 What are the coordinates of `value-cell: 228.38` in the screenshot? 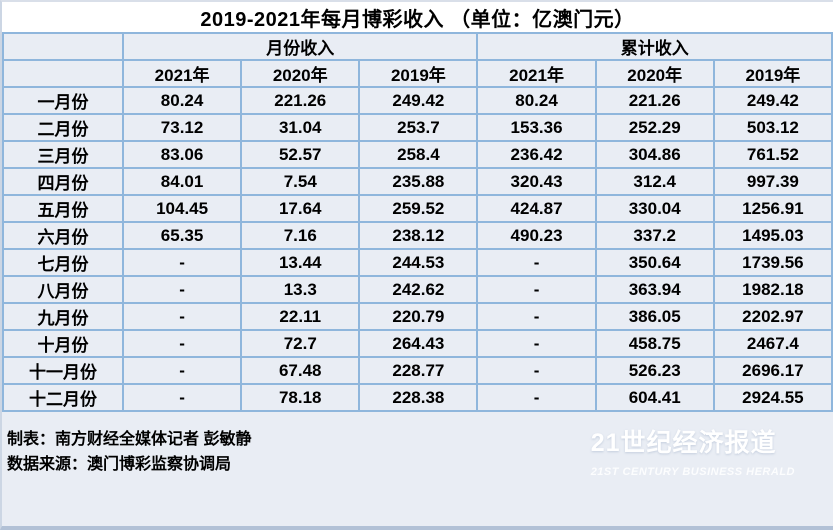 It's located at (418, 397).